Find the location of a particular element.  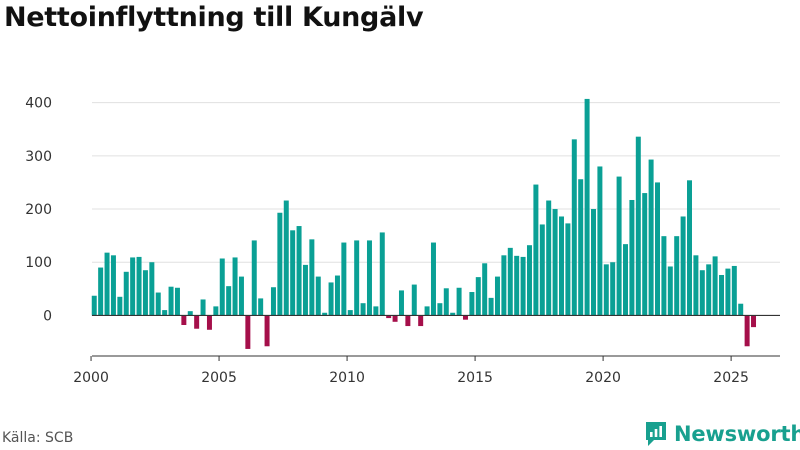

source-label: Källa: SCB is located at coordinates (38, 438).